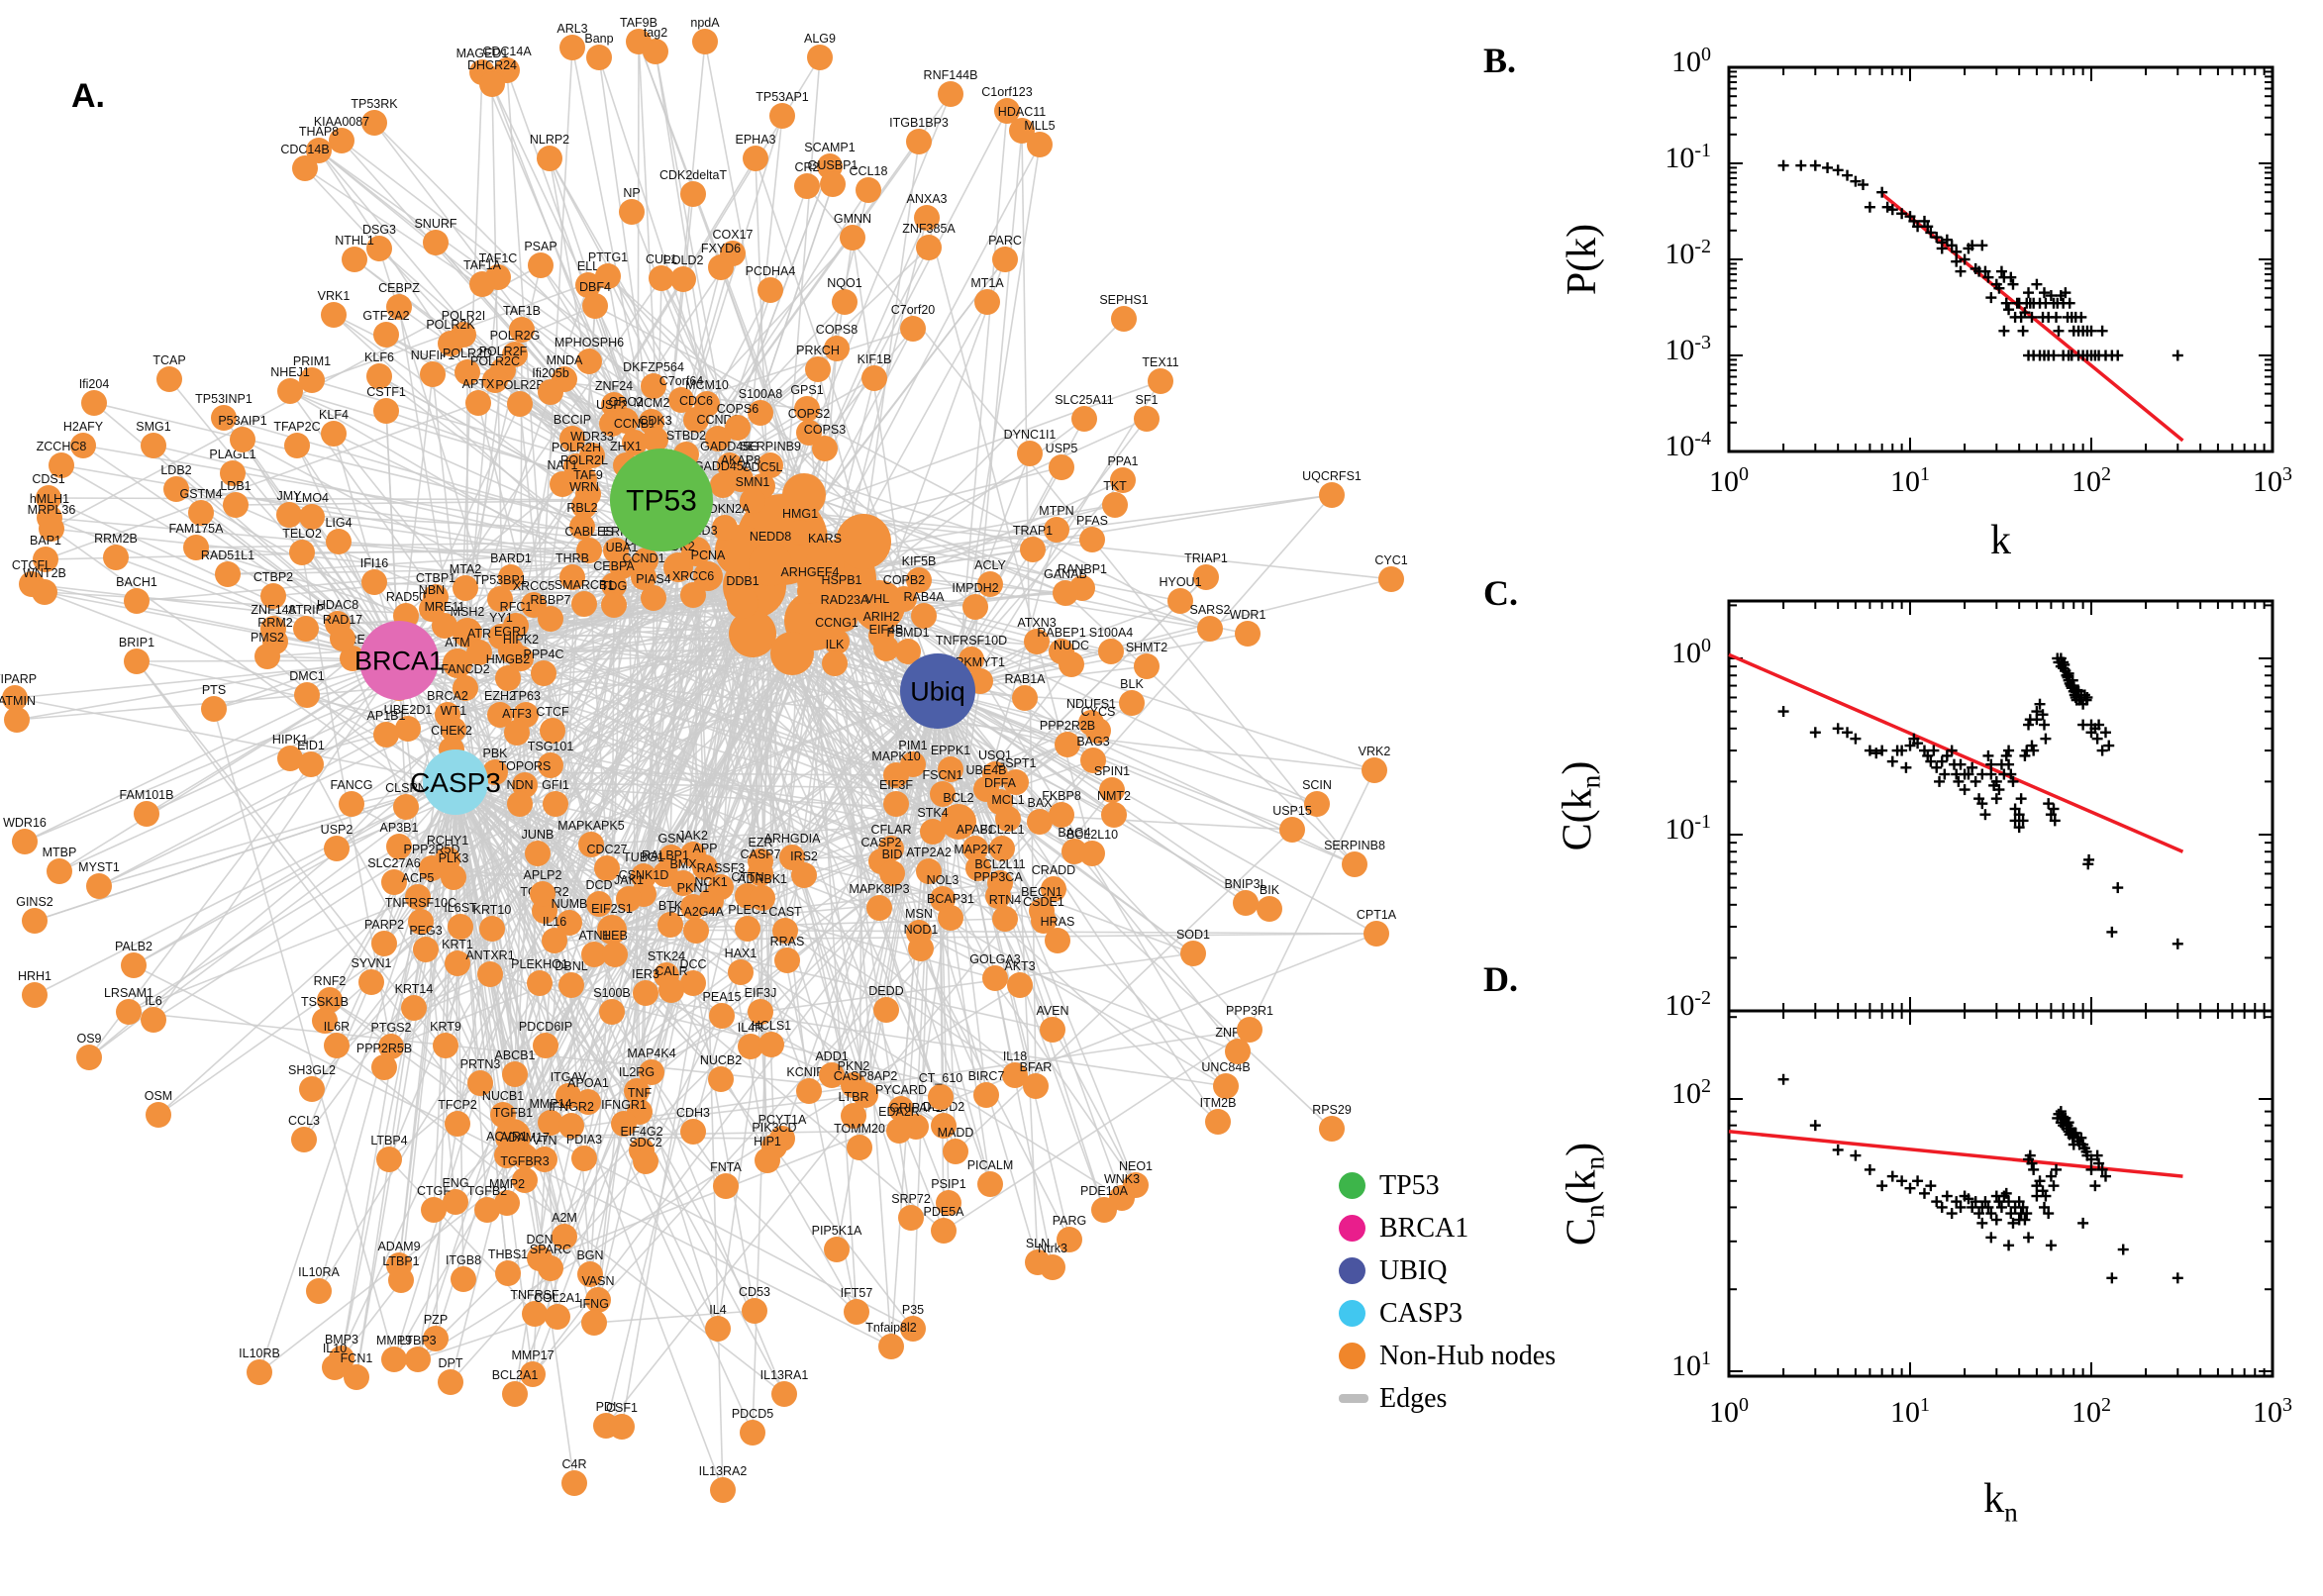 The image size is (2323, 1596). I want to click on network-node-label: CLSPN, so click(406, 788).